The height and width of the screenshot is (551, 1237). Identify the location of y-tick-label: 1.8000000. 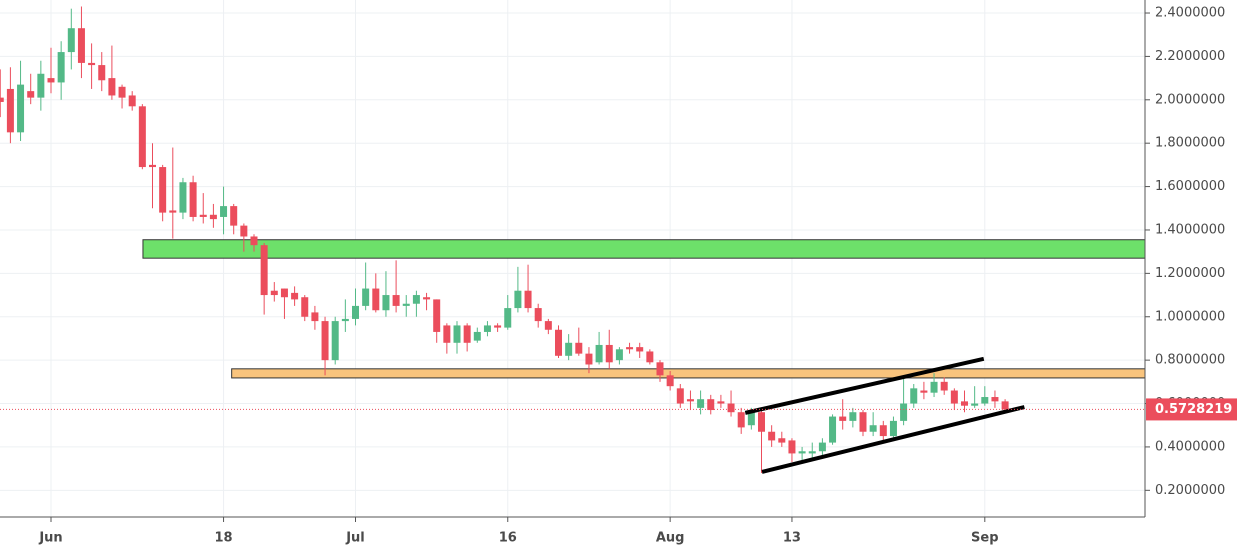
(1190, 143).